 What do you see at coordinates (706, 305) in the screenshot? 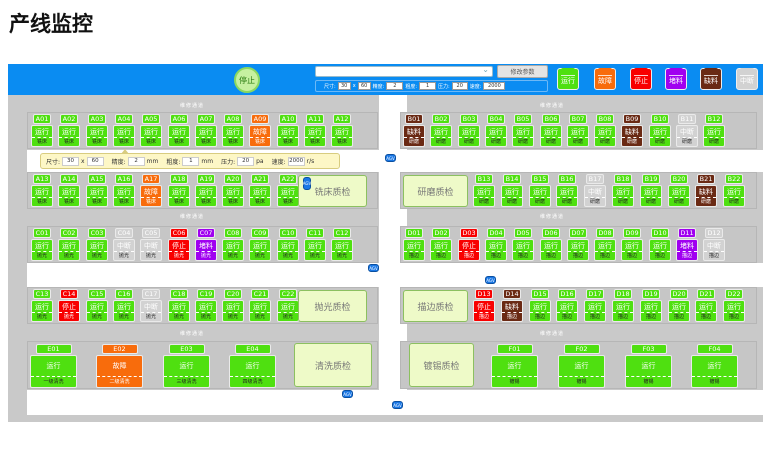
I see `machine-card-D21: D21 运行 描边` at bounding box center [706, 305].